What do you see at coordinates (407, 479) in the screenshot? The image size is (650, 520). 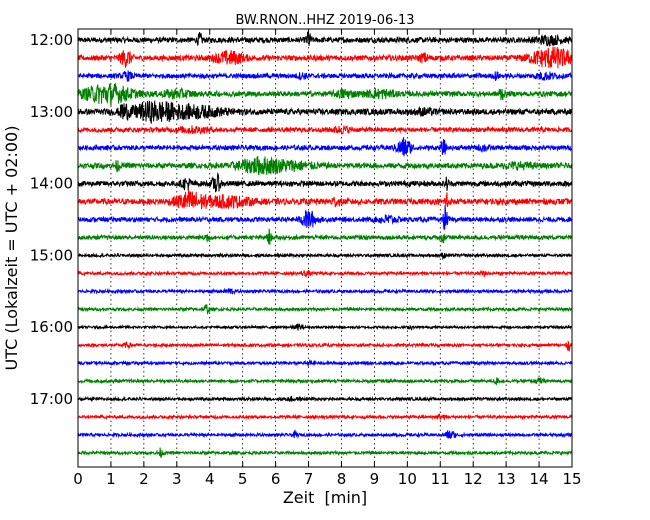 I see `x-tick-label: 10` at bounding box center [407, 479].